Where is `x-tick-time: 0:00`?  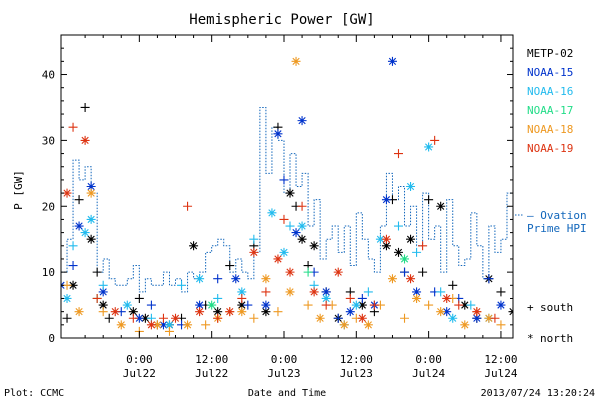 x-tick-time: 0:00 is located at coordinates (284, 359).